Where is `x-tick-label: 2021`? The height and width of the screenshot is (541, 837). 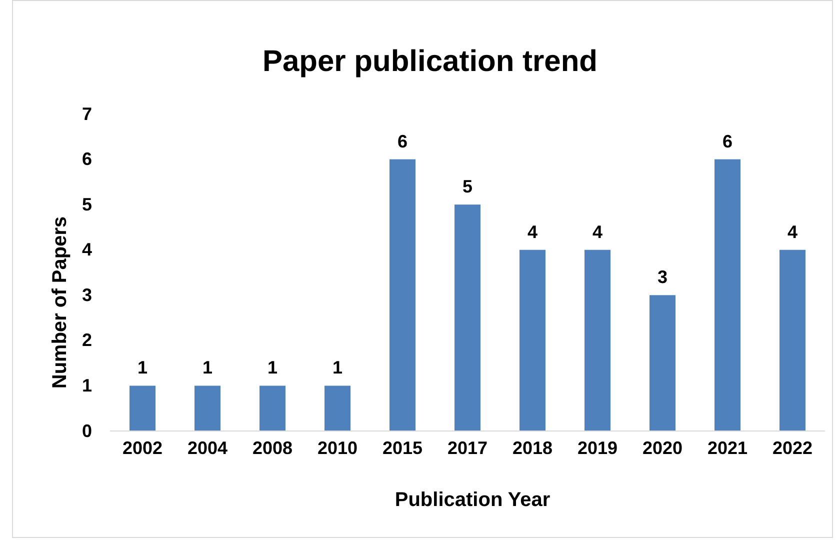
x-tick-label: 2021 is located at coordinates (727, 448).